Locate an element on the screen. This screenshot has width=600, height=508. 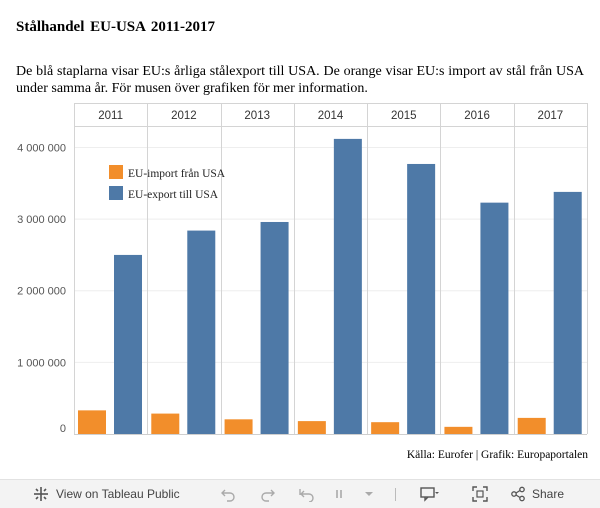
category-label: 2017 is located at coordinates (551, 116).